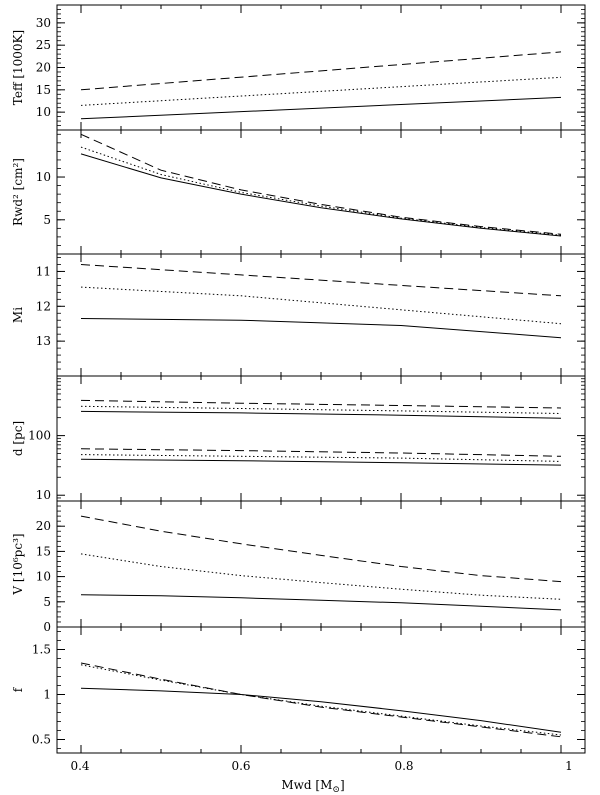 This screenshot has height=795, width=600. What do you see at coordinates (569, 766) in the screenshot?
I see `x-tick-label: 1` at bounding box center [569, 766].